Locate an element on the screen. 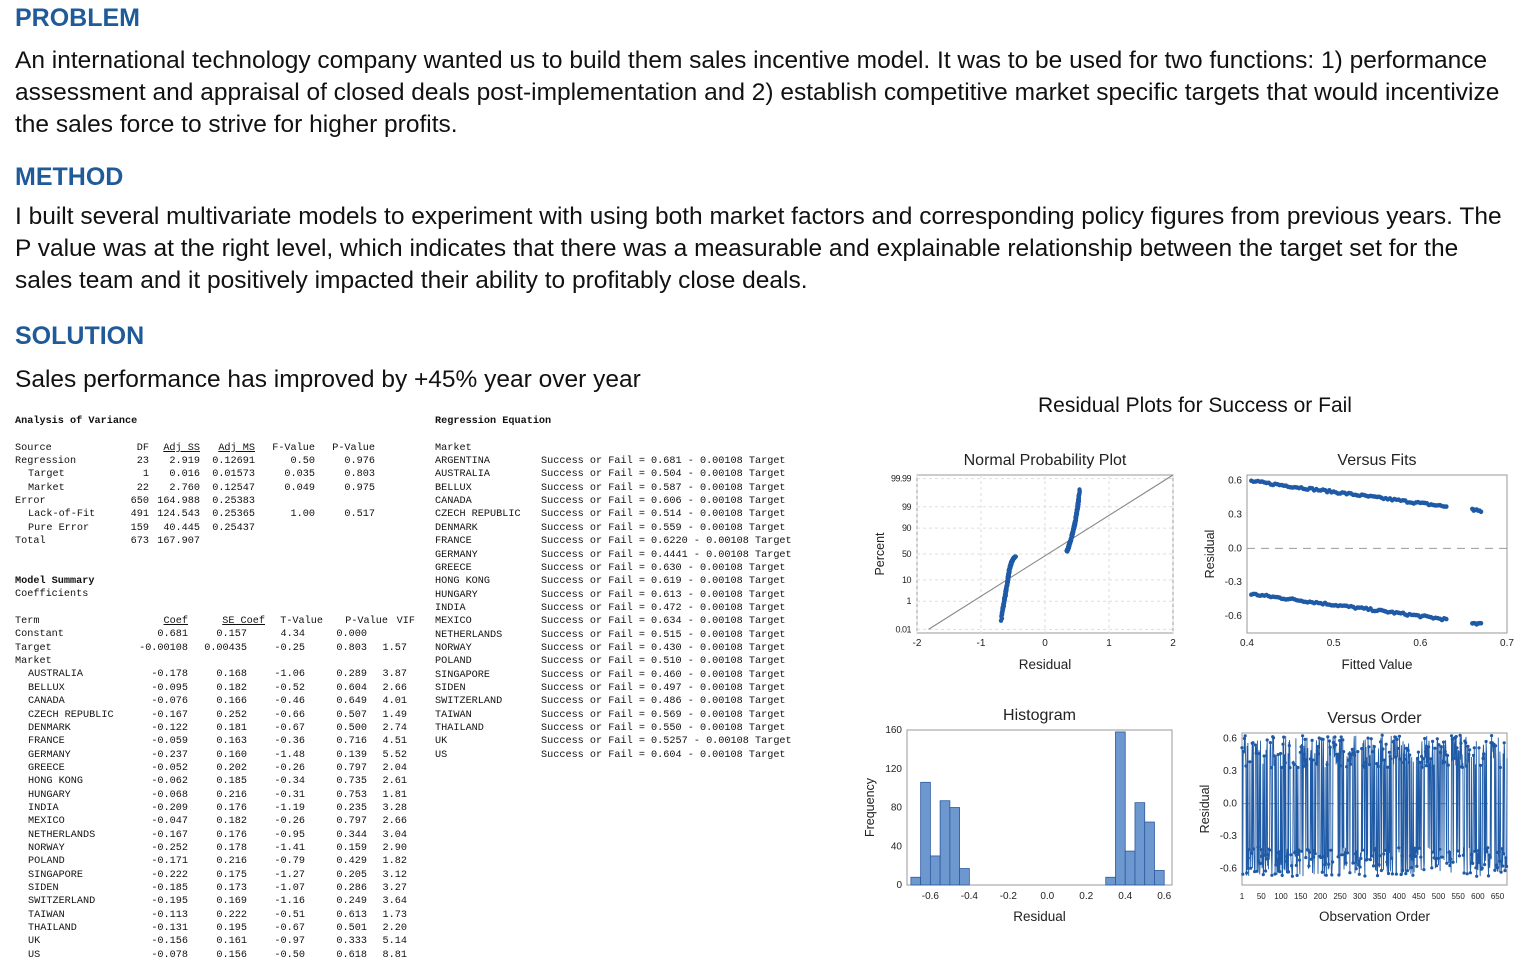  regression-equation: Success or Fail = 0.630 - 0.00108 Target is located at coordinates (663, 568).